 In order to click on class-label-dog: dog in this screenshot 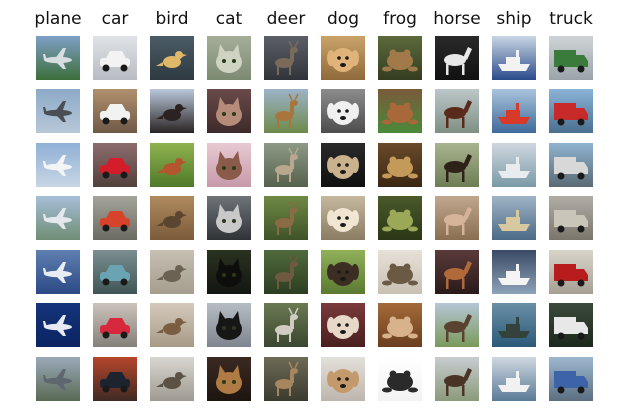, I will do `click(343, 19)`.